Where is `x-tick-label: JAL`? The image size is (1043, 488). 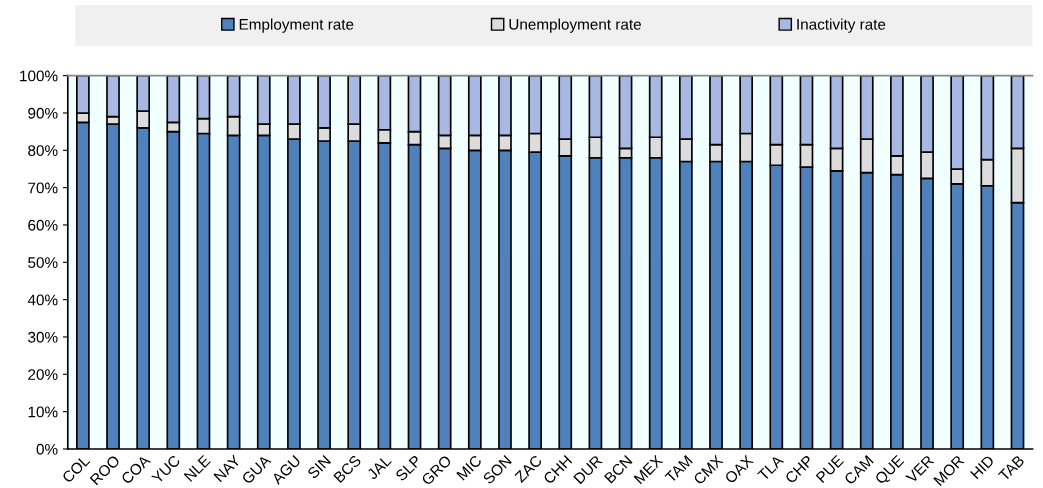 x-tick-label: JAL is located at coordinates (379, 467).